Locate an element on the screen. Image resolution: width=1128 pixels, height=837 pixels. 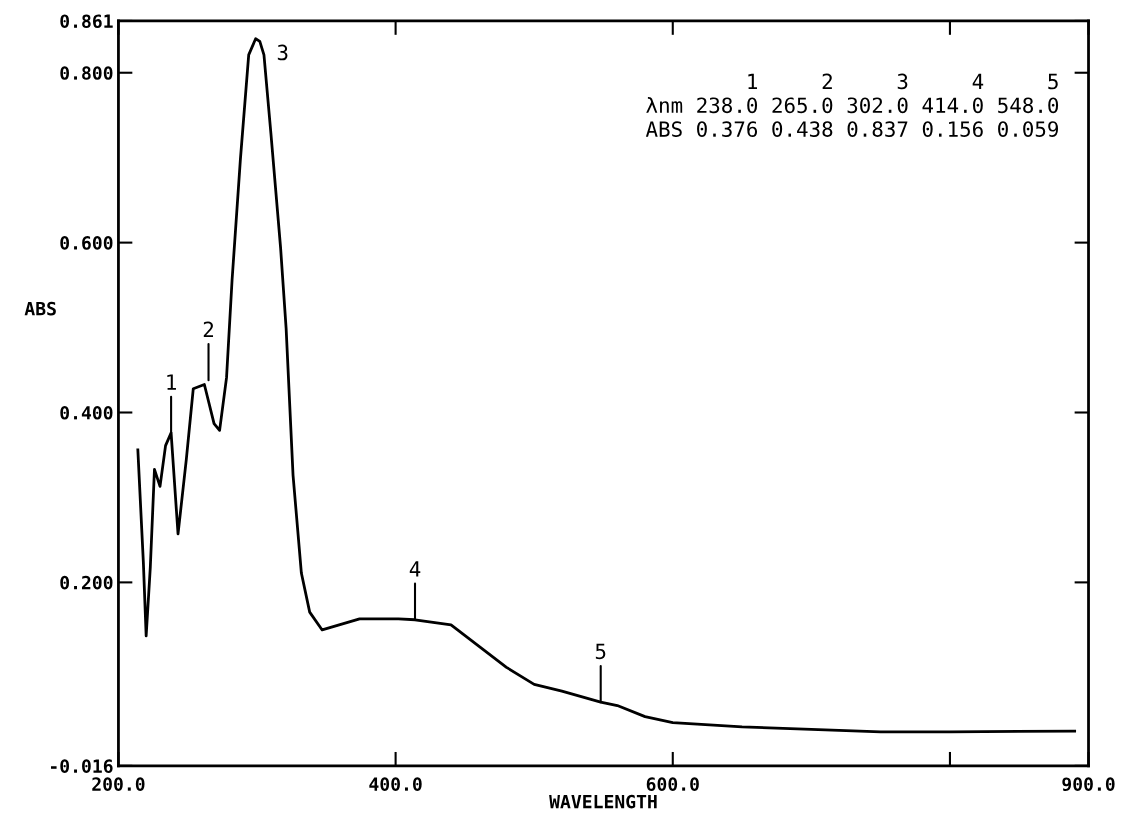
annotation: 2 is located at coordinates (208, 329).